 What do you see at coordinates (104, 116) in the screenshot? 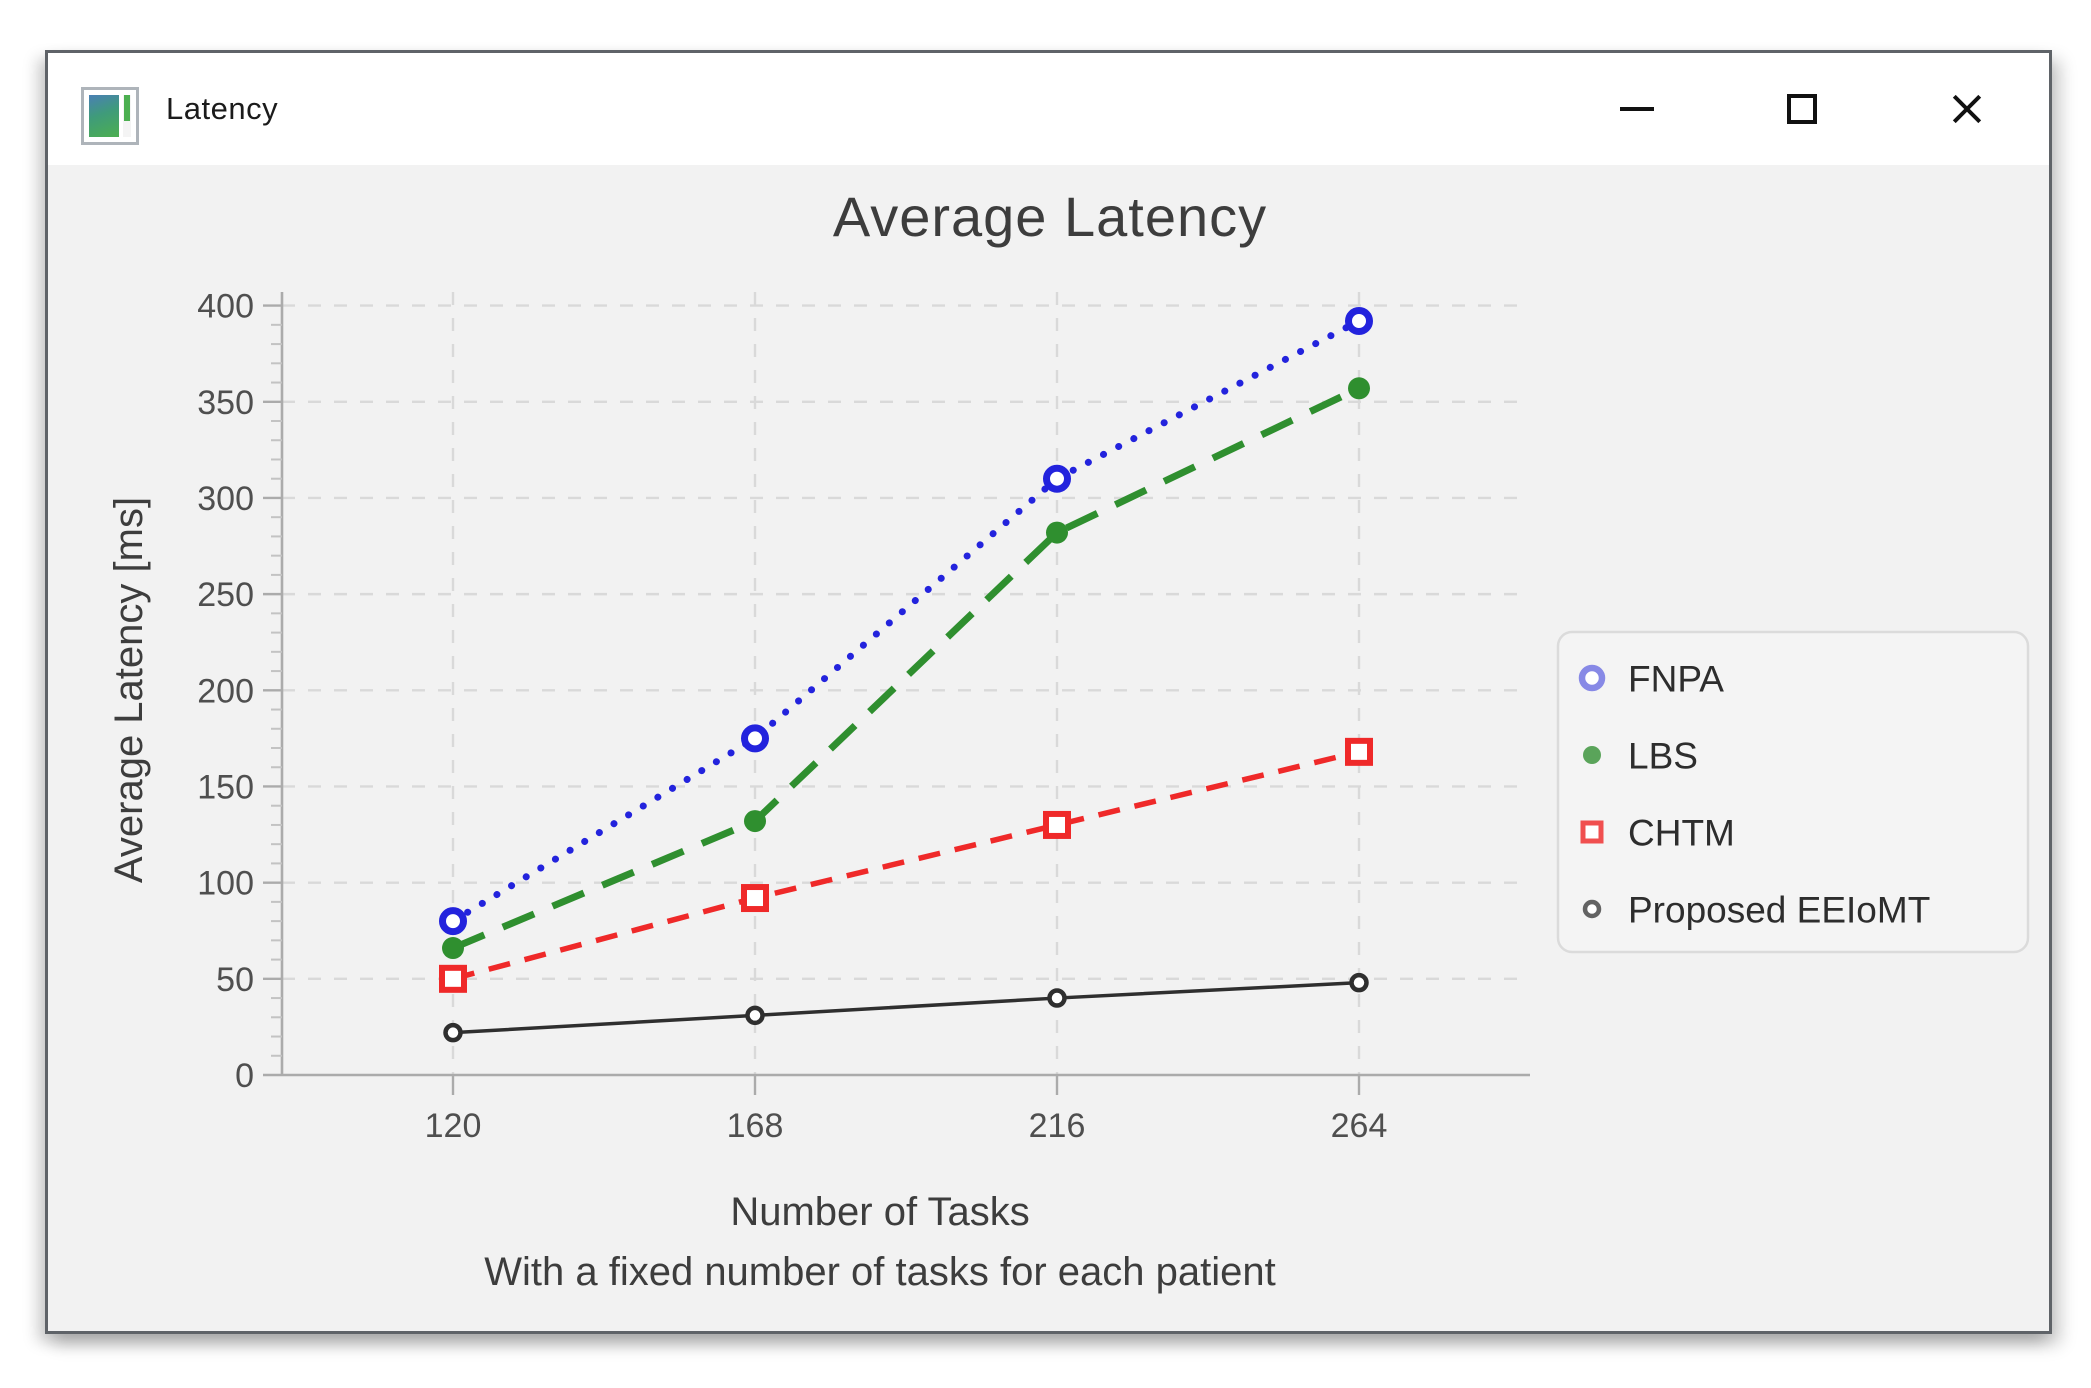
I see `app-icon-chart-pane` at bounding box center [104, 116].